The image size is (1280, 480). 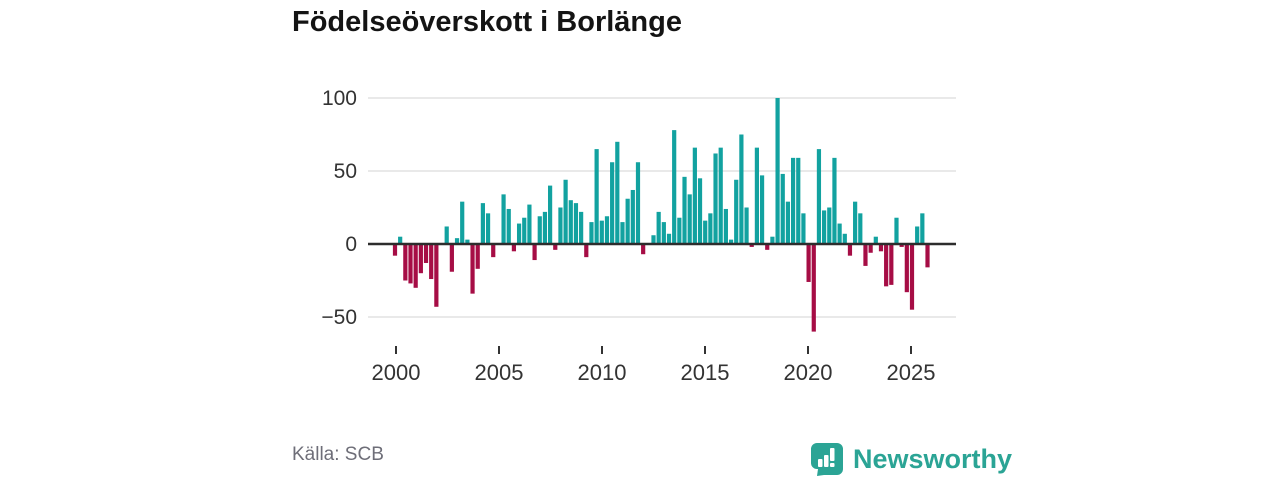 I want to click on newsworthy-logo-text: Newsworthy, so click(x=933, y=458).